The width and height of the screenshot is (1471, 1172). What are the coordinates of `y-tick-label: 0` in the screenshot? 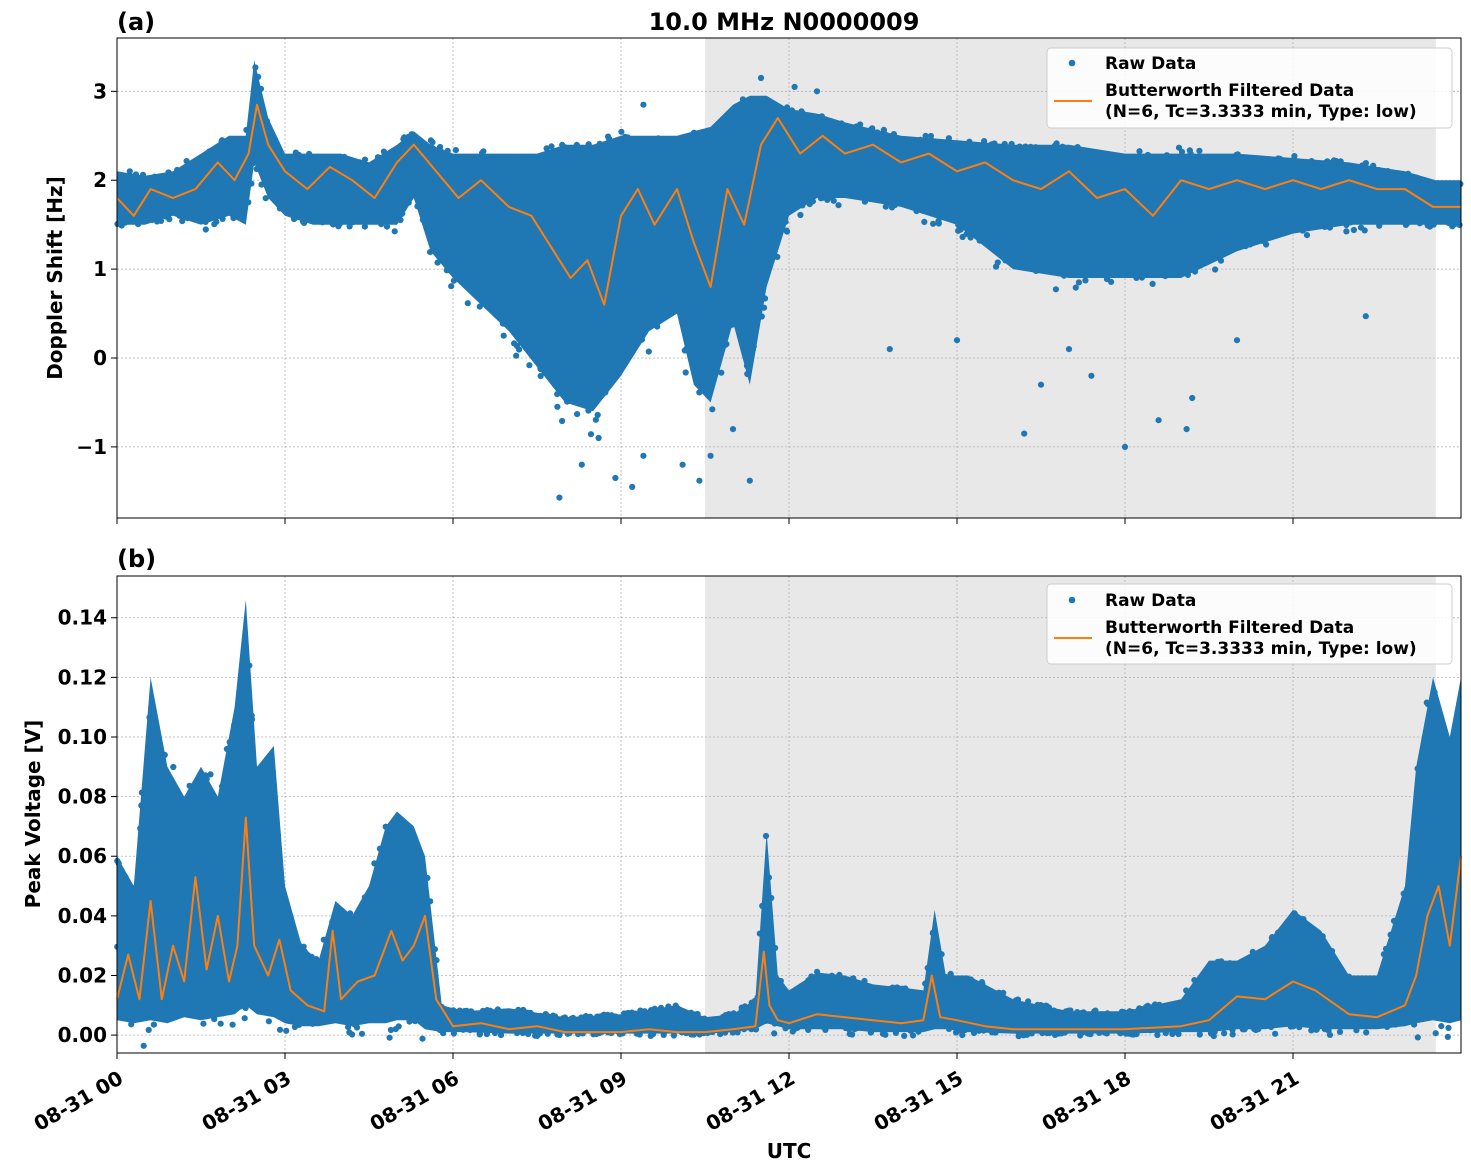 It's located at (100, 358).